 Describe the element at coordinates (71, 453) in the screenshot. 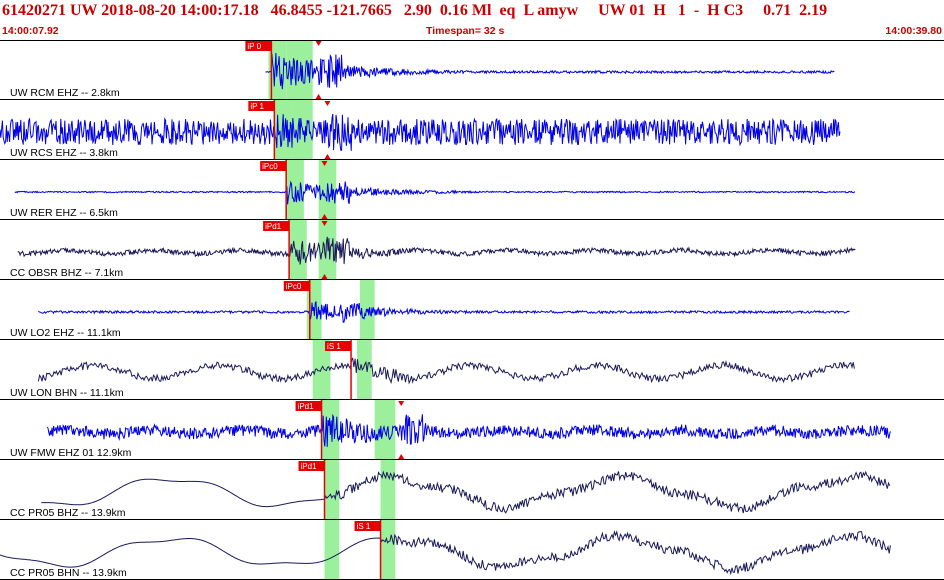

I see `station-label: UW FMW EHZ 01 12.9km` at that location.